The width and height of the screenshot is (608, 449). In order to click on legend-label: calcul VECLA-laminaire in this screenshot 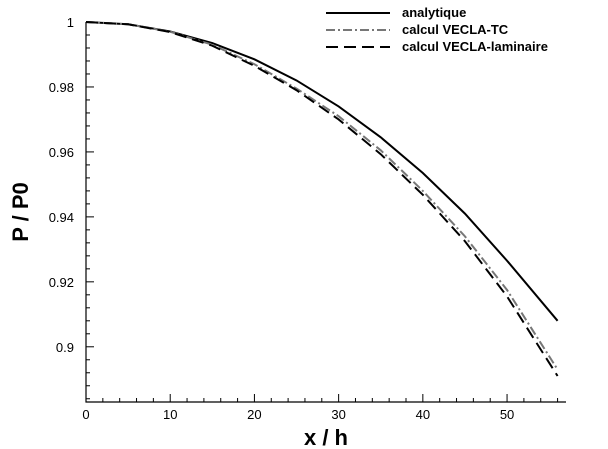, I will do `click(475, 46)`.